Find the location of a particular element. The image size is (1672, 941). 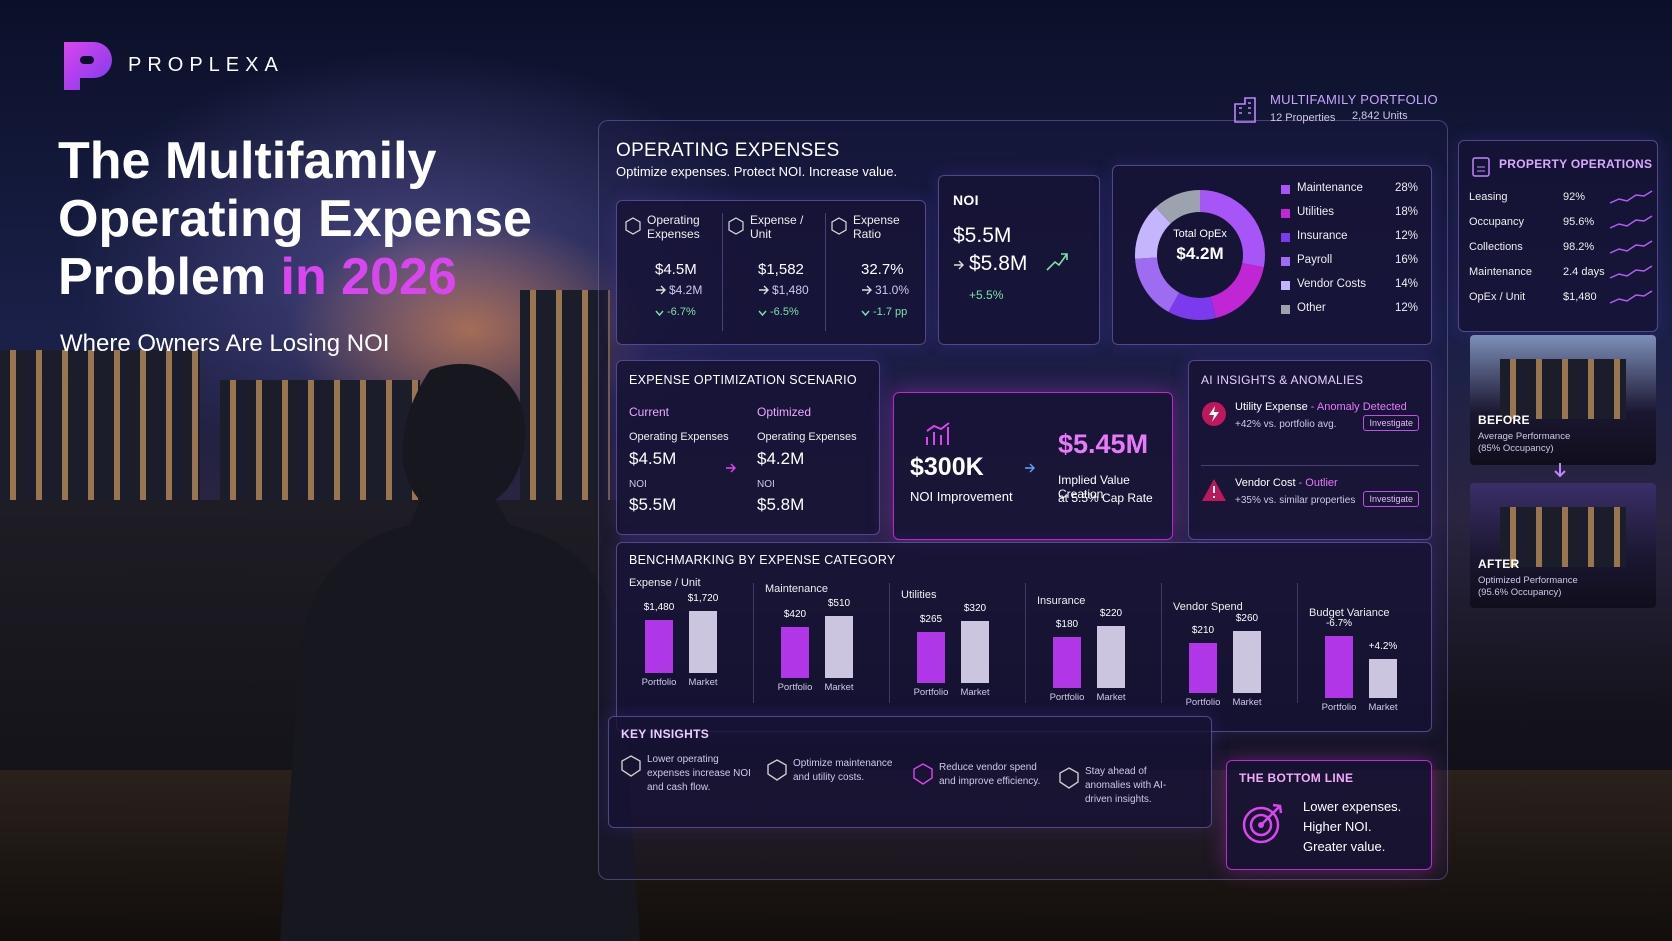

chart-icon is located at coordinates (938, 433).